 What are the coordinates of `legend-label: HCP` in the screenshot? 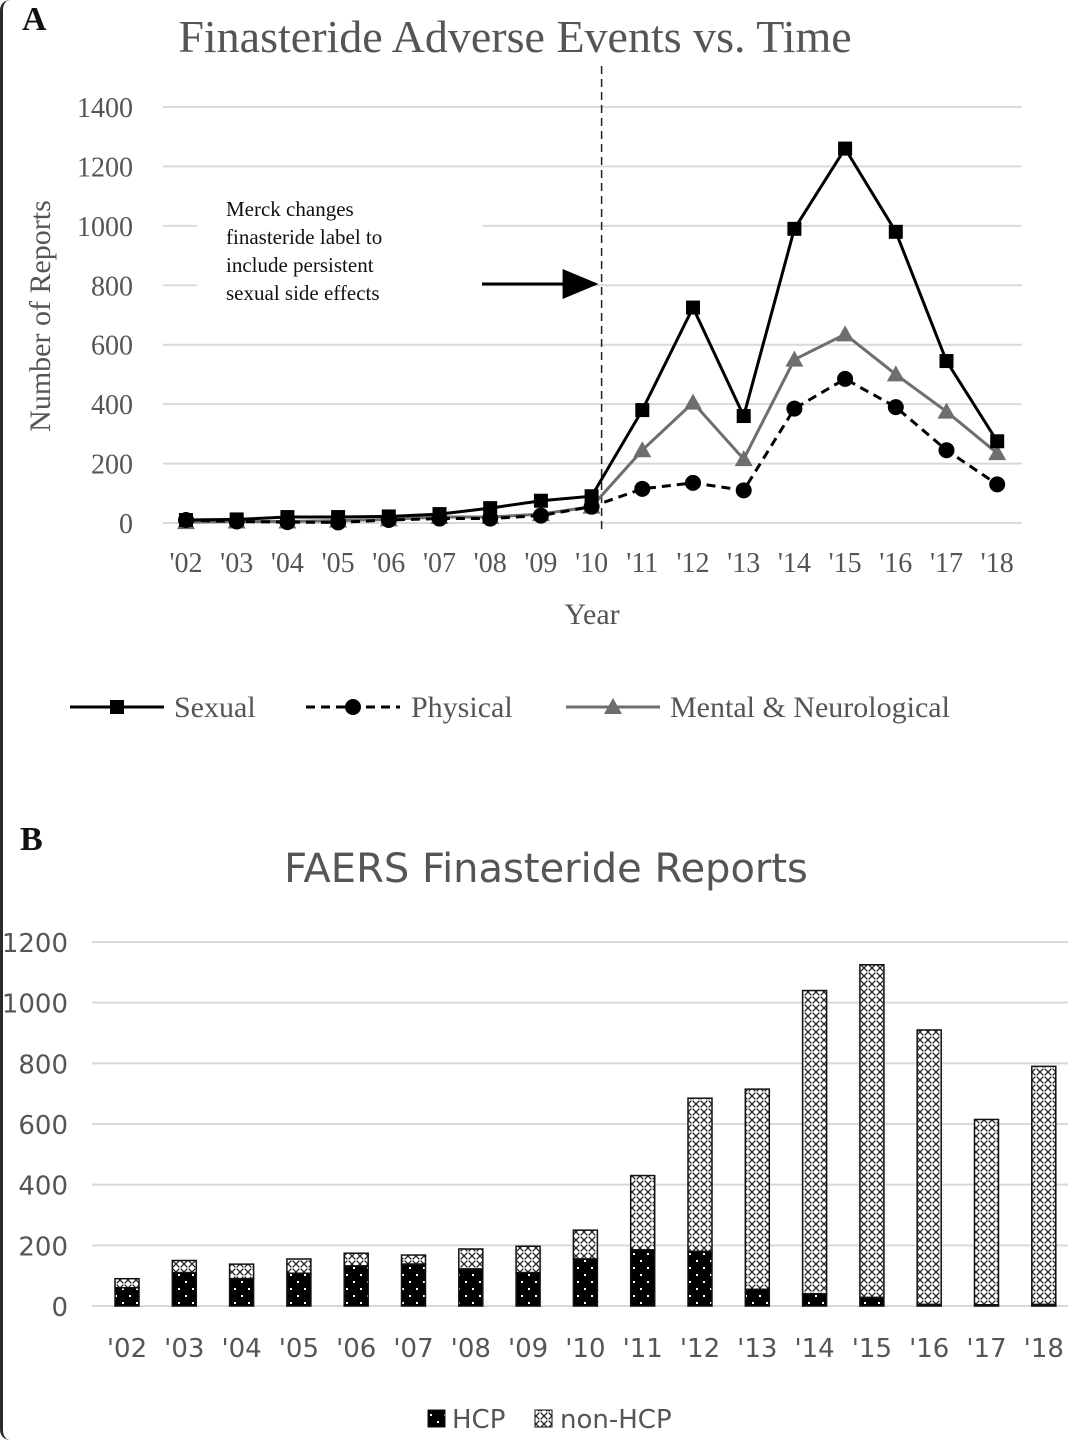 It's located at (478, 1420).